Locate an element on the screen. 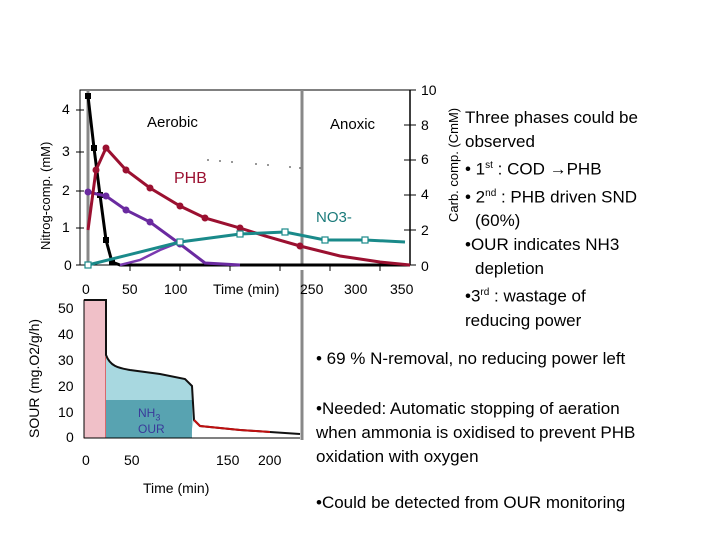  sour-tick-50: 50 is located at coordinates (66, 308).